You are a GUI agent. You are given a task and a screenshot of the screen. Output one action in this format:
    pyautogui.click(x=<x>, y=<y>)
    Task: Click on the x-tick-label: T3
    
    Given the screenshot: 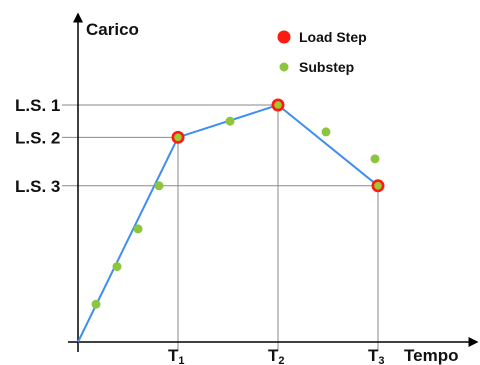 What is the action you would take?
    pyautogui.click(x=376, y=355)
    